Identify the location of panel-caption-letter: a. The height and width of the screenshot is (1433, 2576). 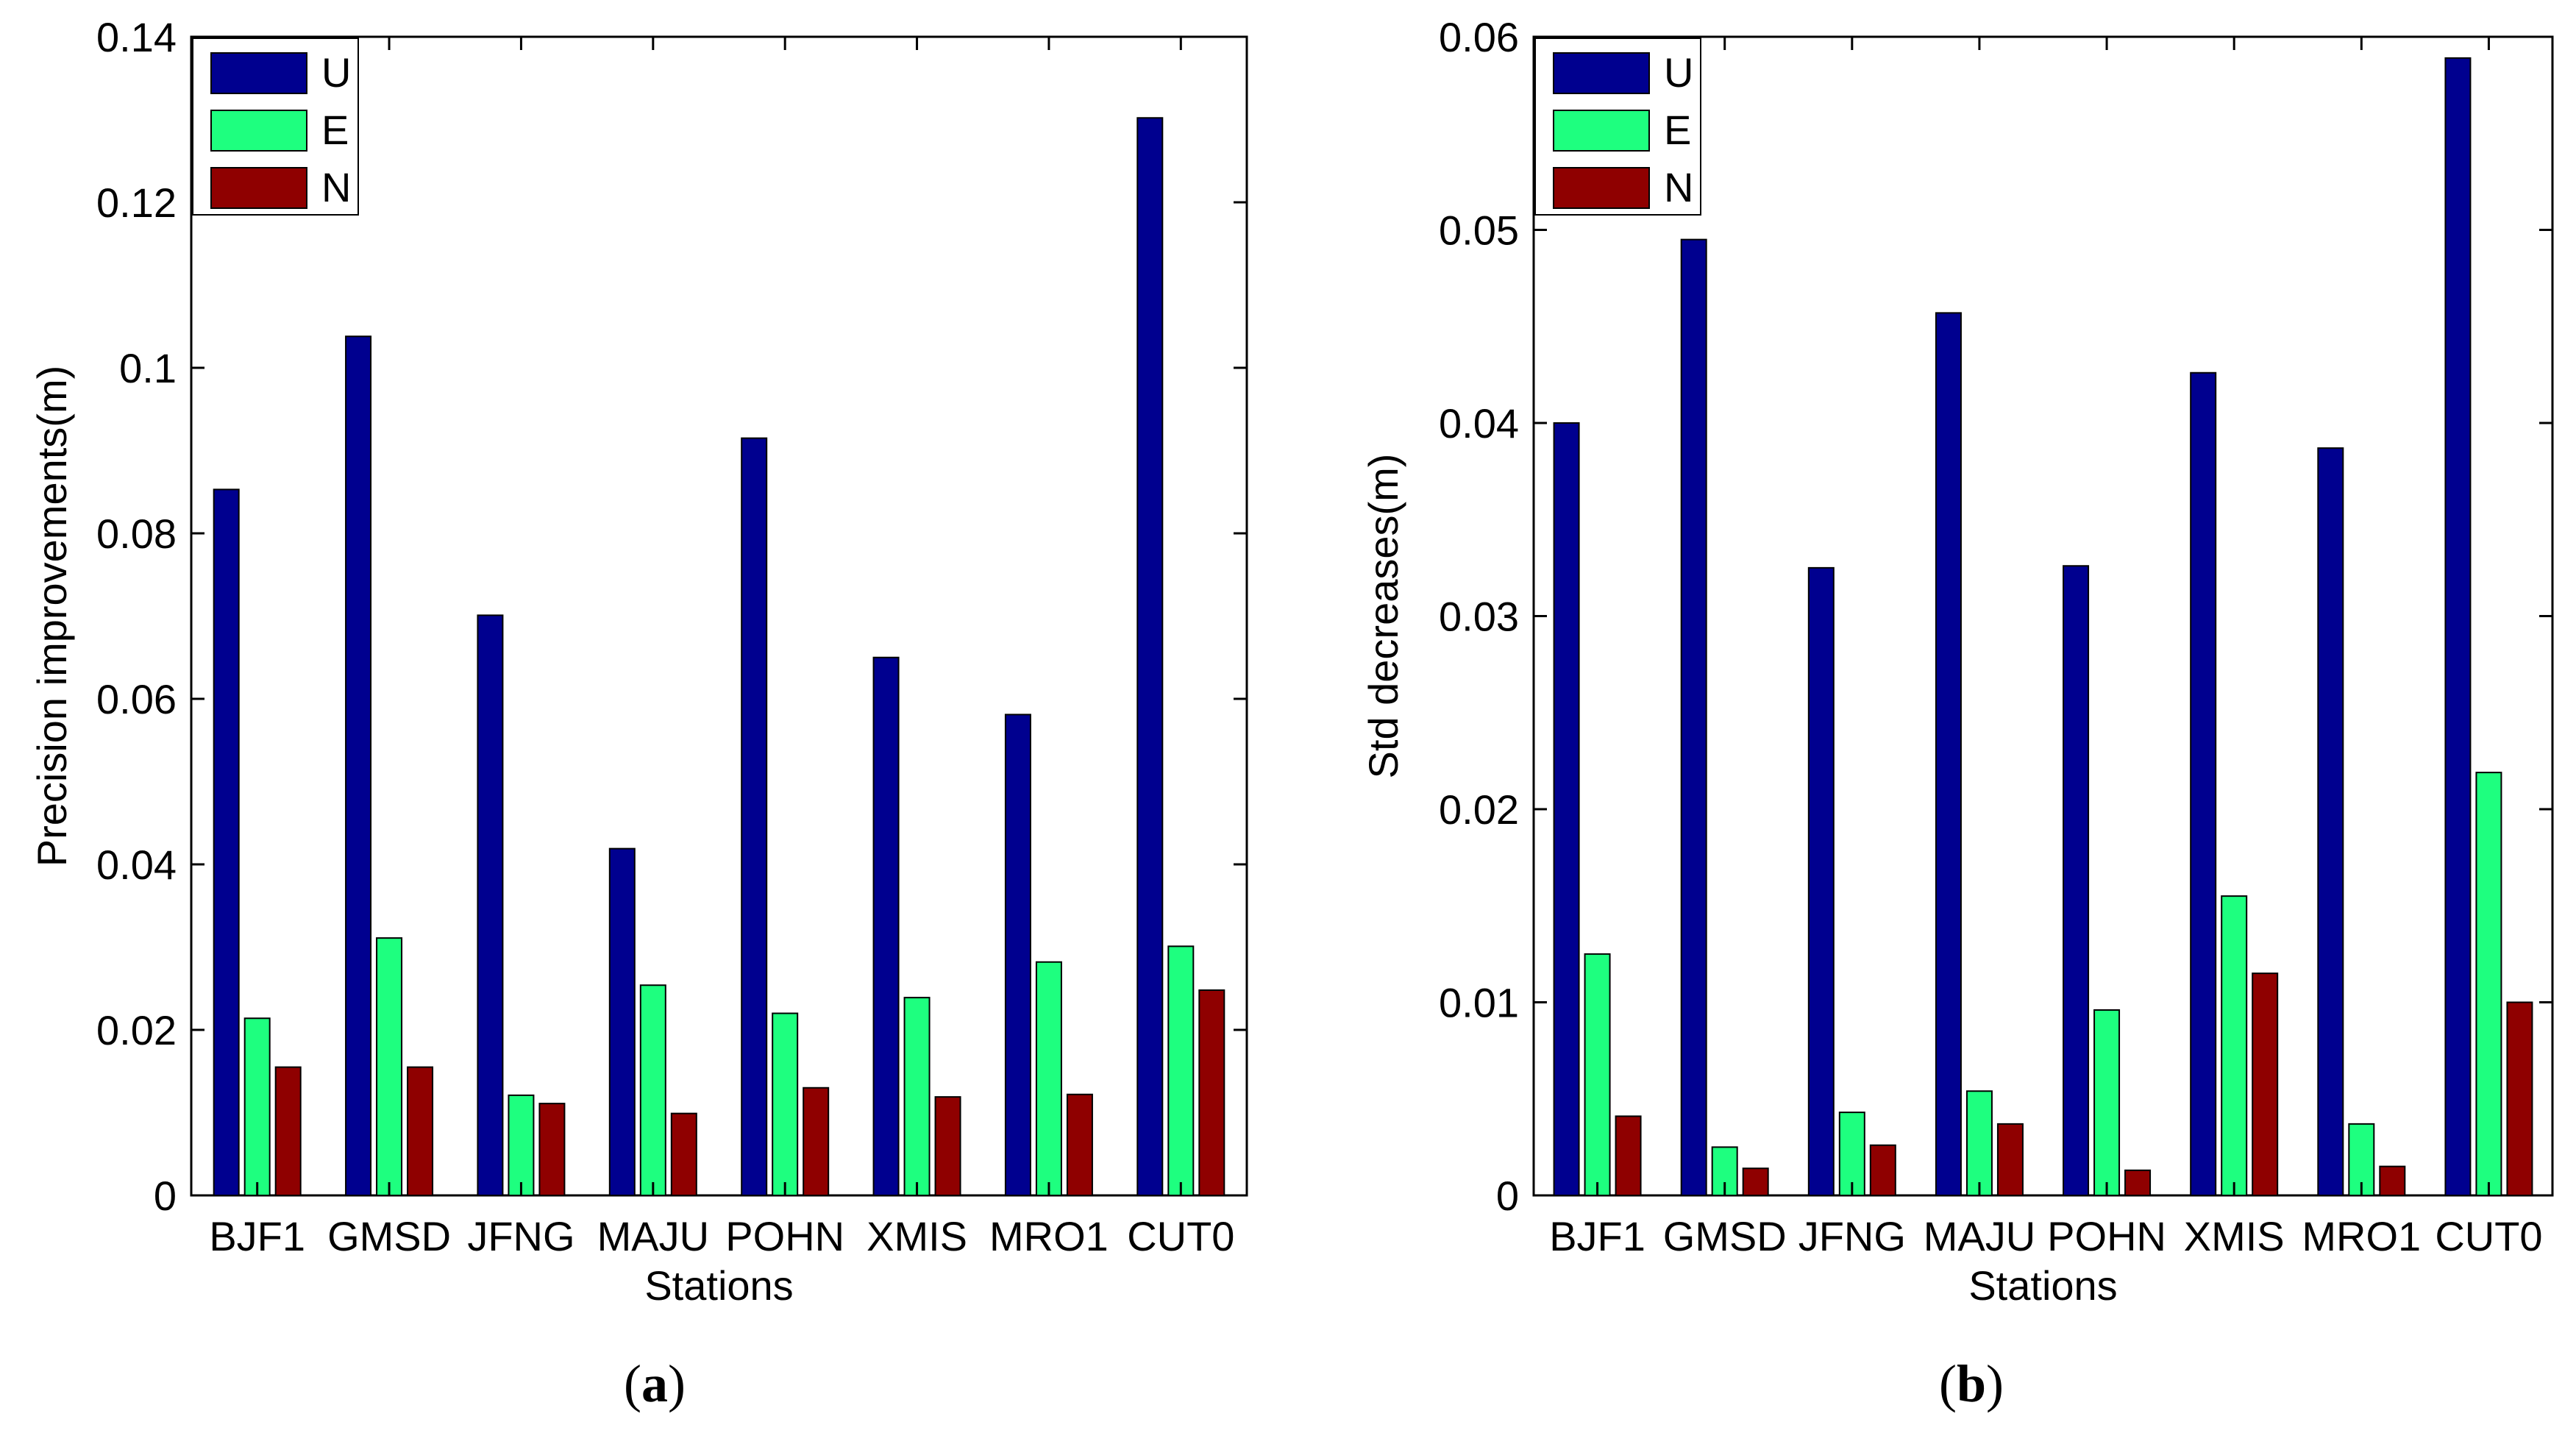
(654, 1383).